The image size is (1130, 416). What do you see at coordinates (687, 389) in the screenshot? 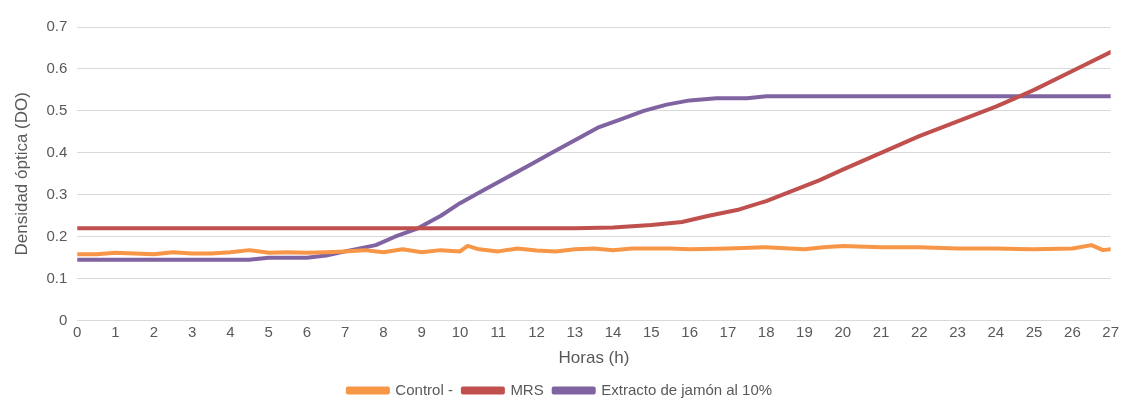
I see `legend-label: Extracto de jamón al 10%` at bounding box center [687, 389].